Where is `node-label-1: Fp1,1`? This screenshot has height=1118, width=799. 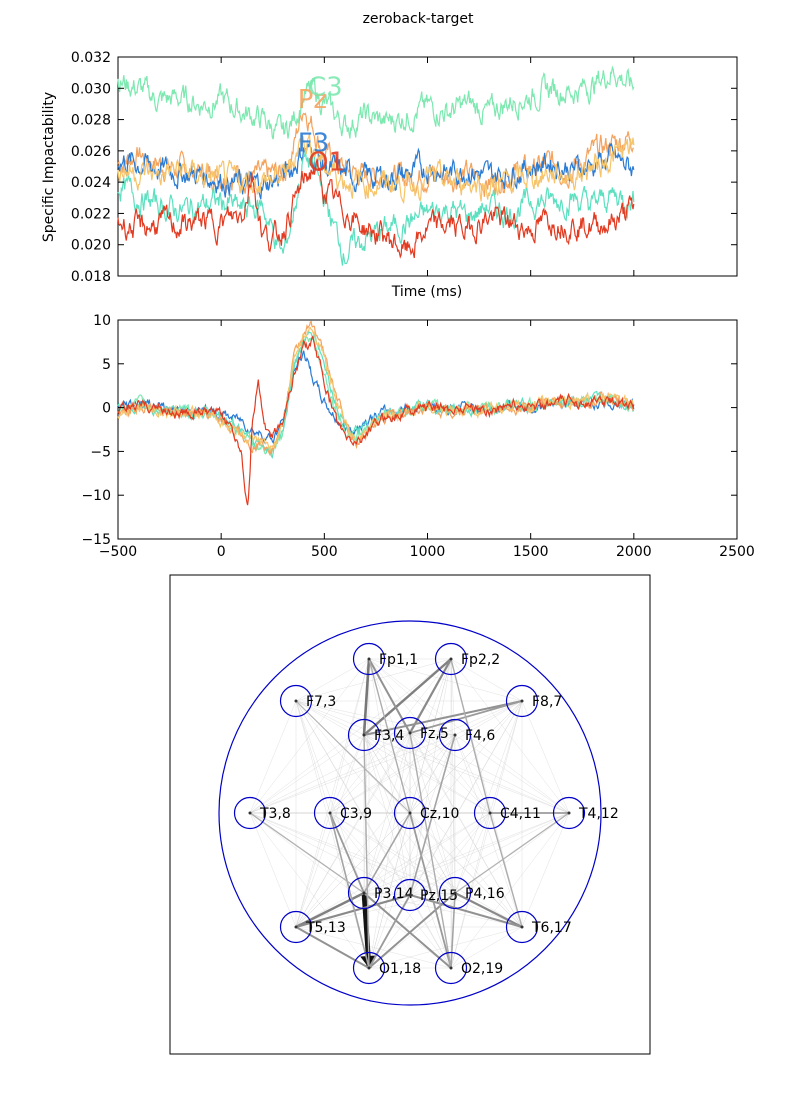 node-label-1: Fp1,1 is located at coordinates (398, 660).